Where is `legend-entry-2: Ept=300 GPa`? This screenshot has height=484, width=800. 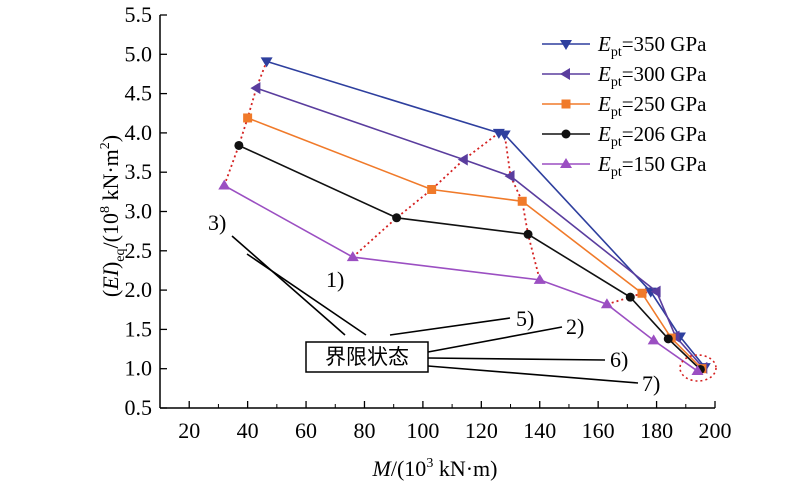 legend-entry-2: Ept=300 GPa is located at coordinates (624, 76).